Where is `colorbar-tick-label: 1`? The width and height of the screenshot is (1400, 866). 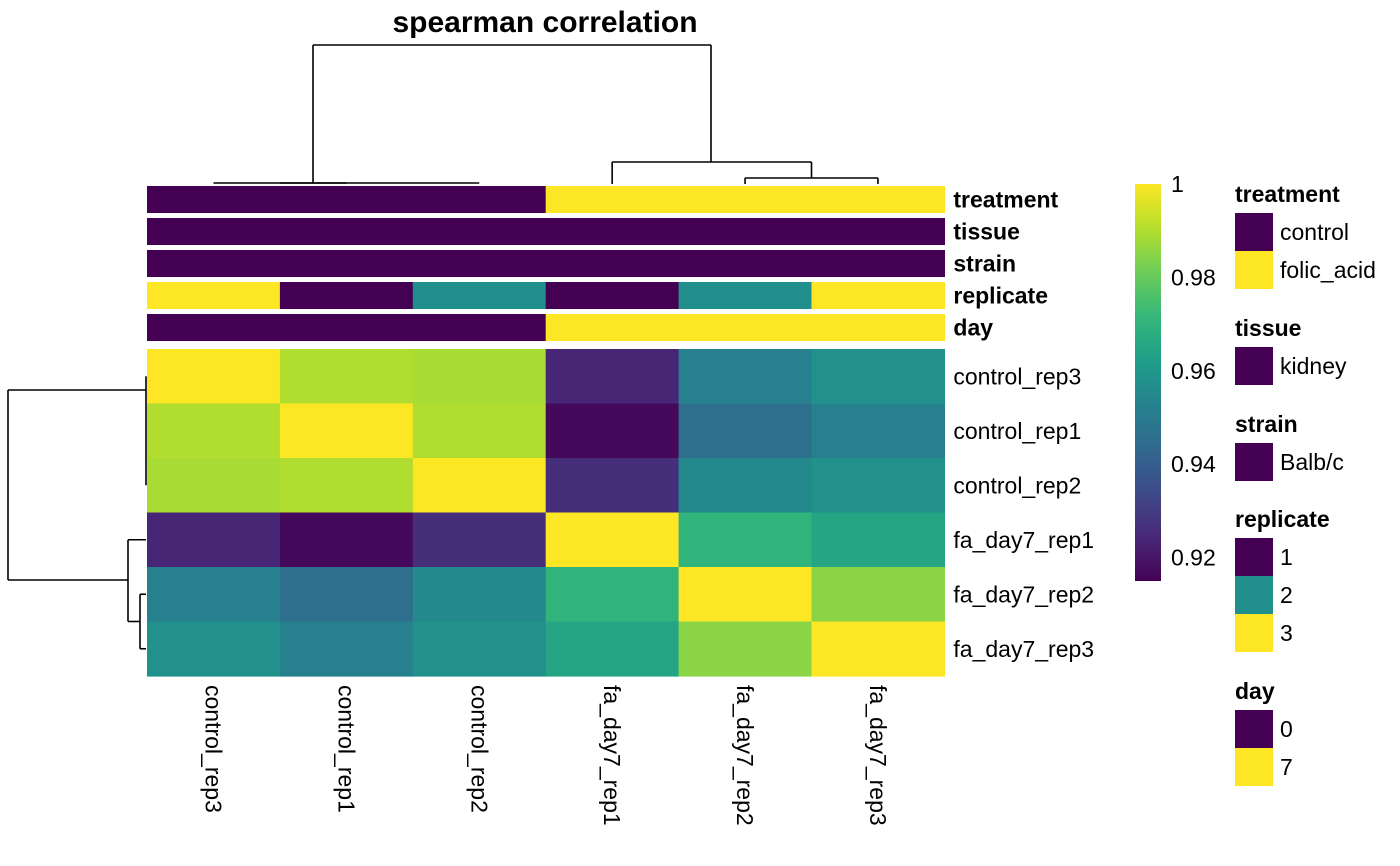 colorbar-tick-label: 1 is located at coordinates (1177, 184).